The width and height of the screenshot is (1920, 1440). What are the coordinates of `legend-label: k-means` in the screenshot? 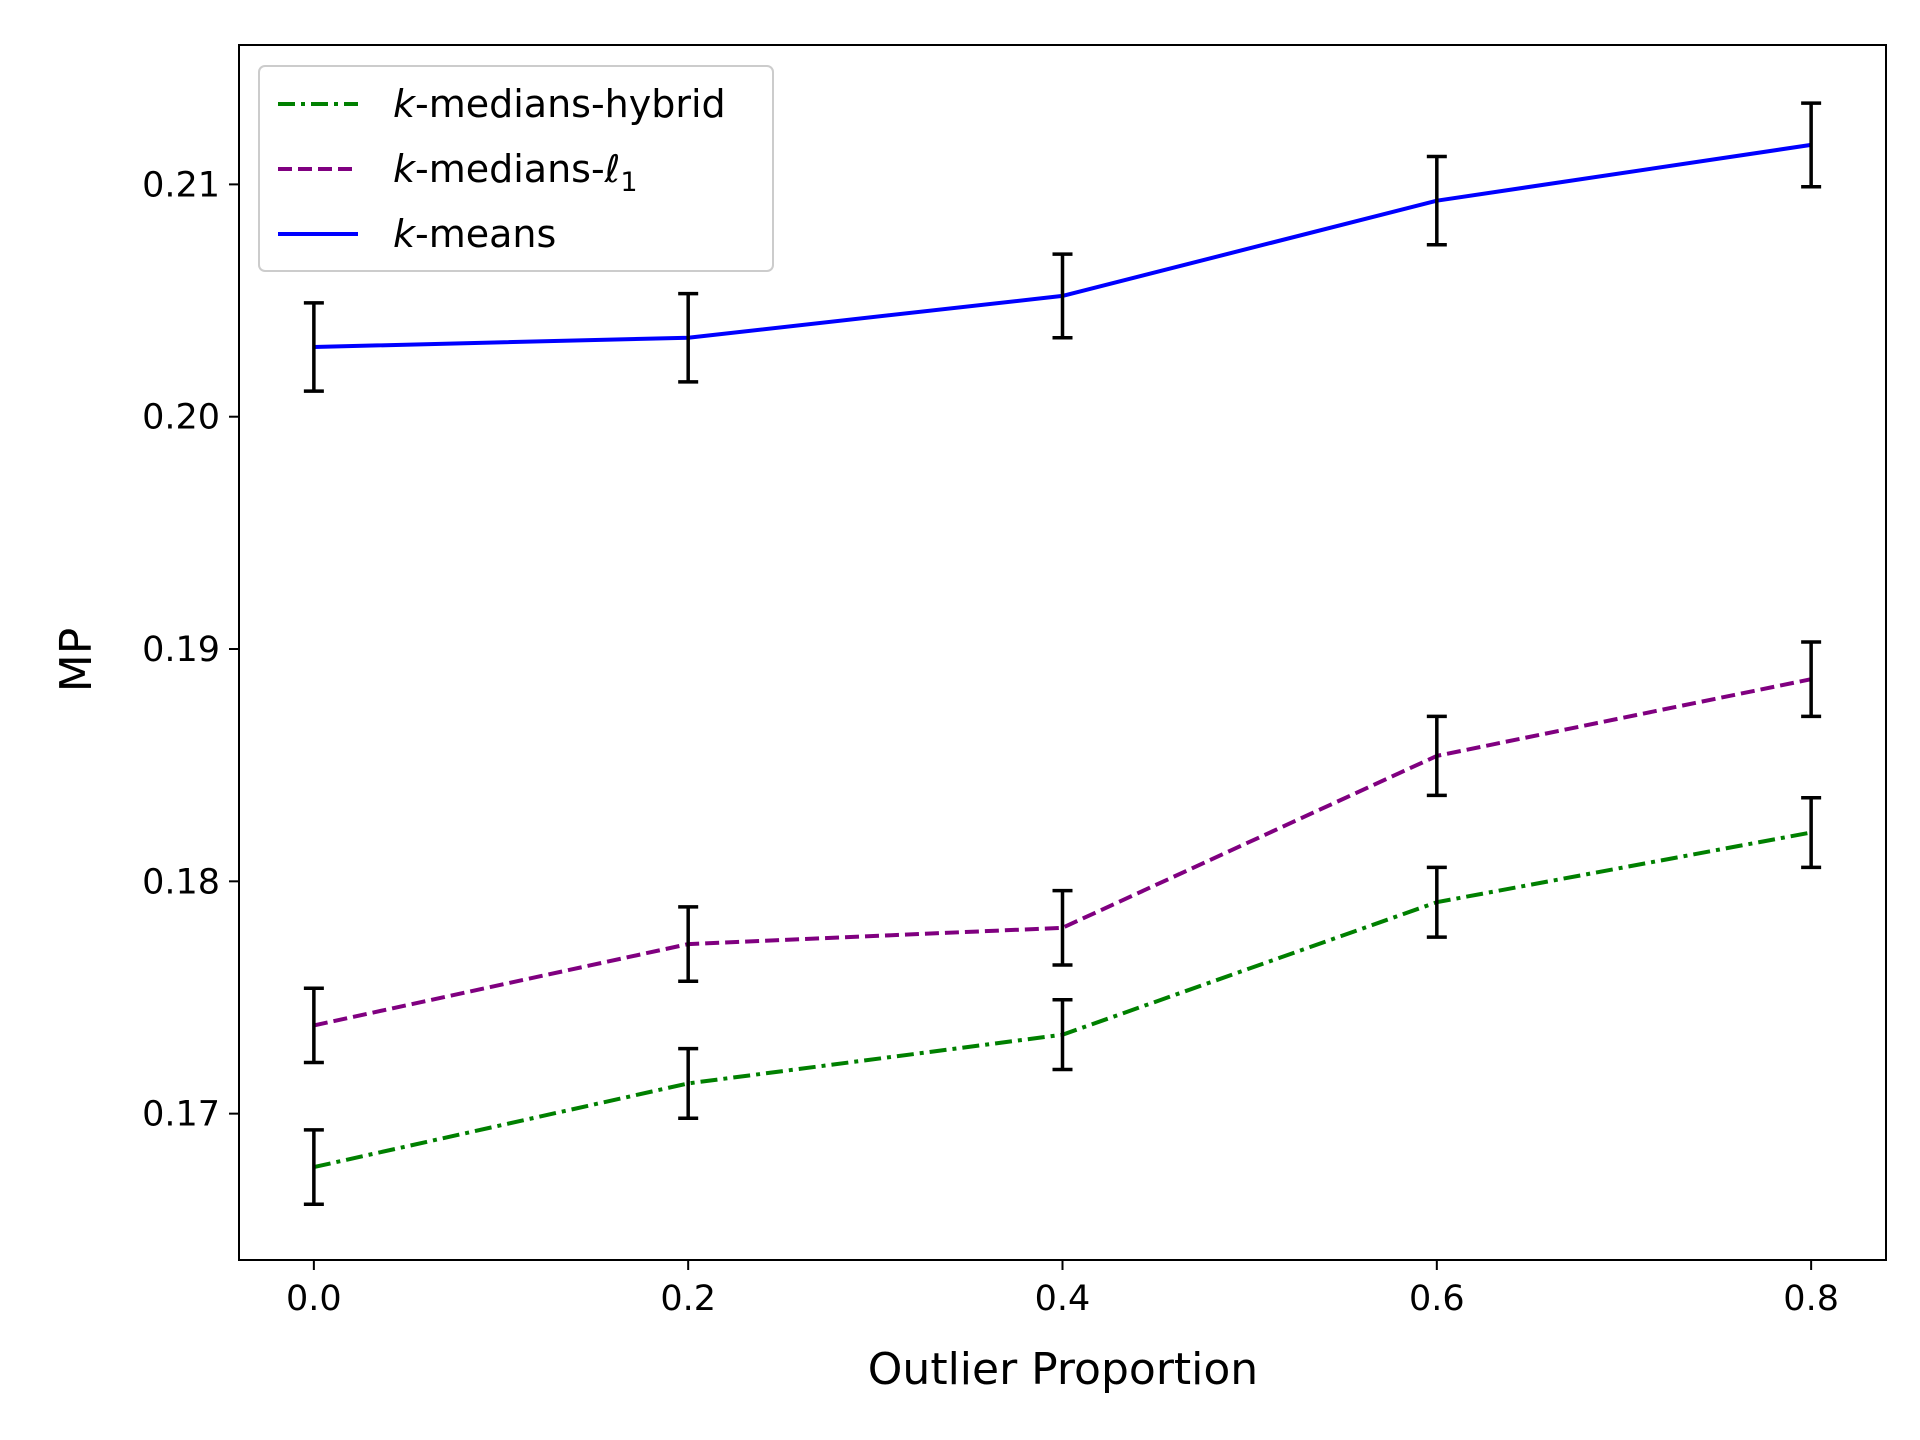 It's located at (474, 234).